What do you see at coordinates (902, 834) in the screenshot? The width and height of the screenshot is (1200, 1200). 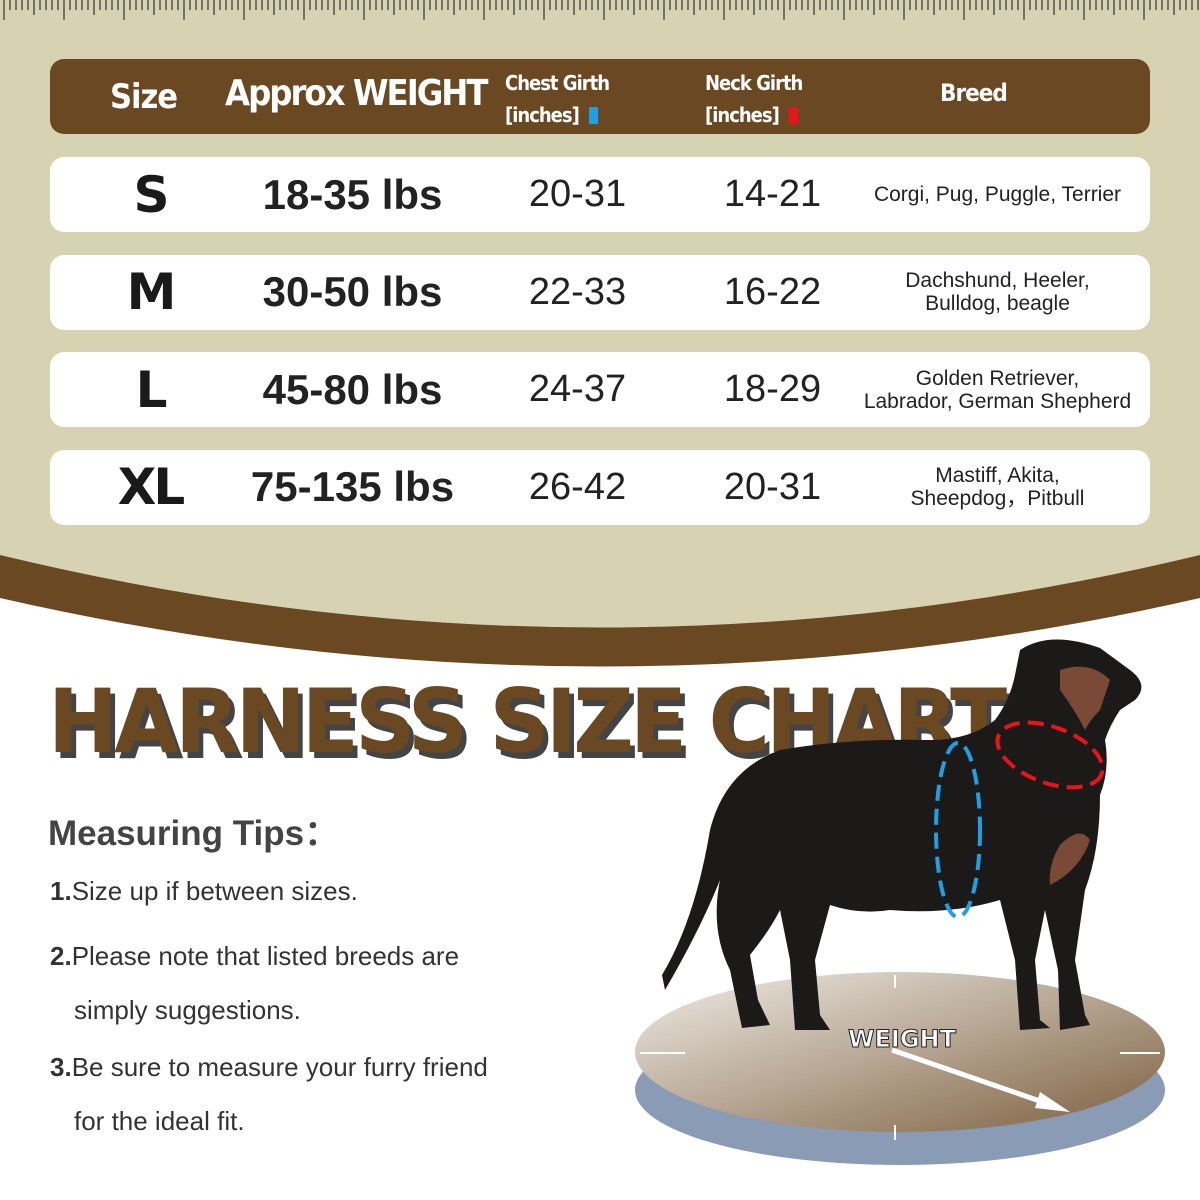 I see `dog-silhouette-icon` at bounding box center [902, 834].